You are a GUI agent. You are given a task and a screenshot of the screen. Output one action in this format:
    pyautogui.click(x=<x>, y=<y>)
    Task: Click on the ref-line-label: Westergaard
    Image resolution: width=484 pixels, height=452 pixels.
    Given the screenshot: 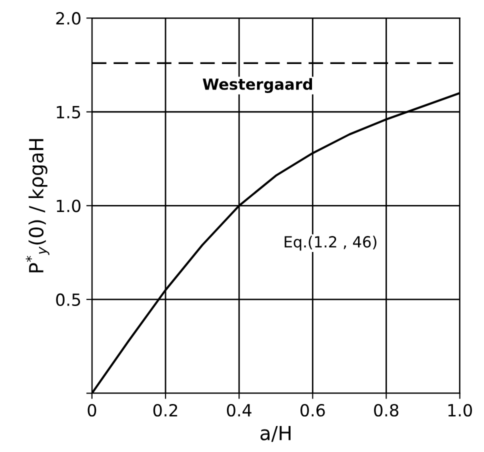 What is the action you would take?
    pyautogui.click(x=257, y=86)
    